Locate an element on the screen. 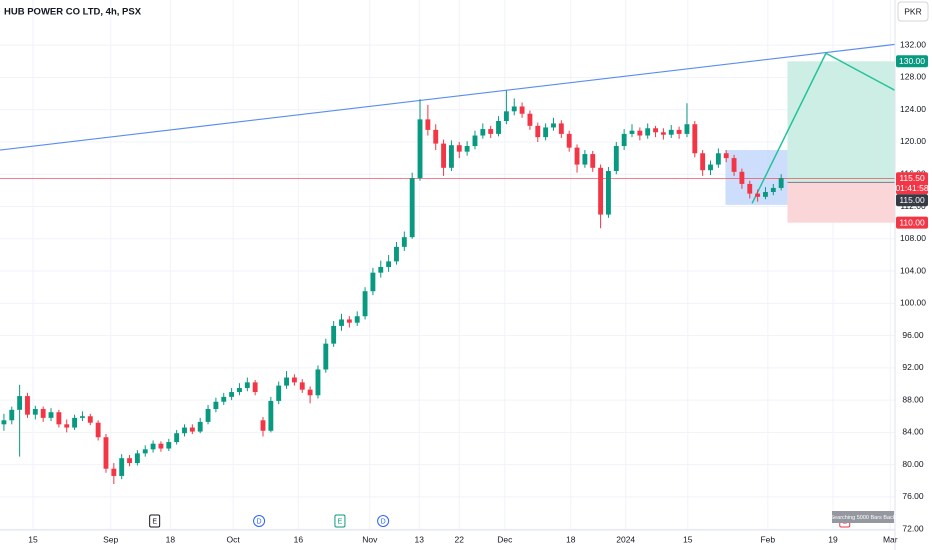  note-box is located at coordinates (863, 517).